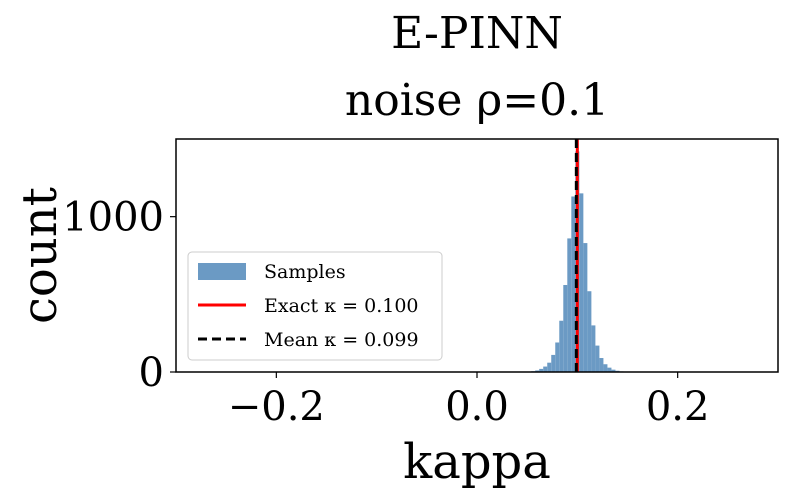 Image resolution: width=792 pixels, height=503 pixels. I want to click on legend-label: Mean κ = 0.099, so click(341, 340).